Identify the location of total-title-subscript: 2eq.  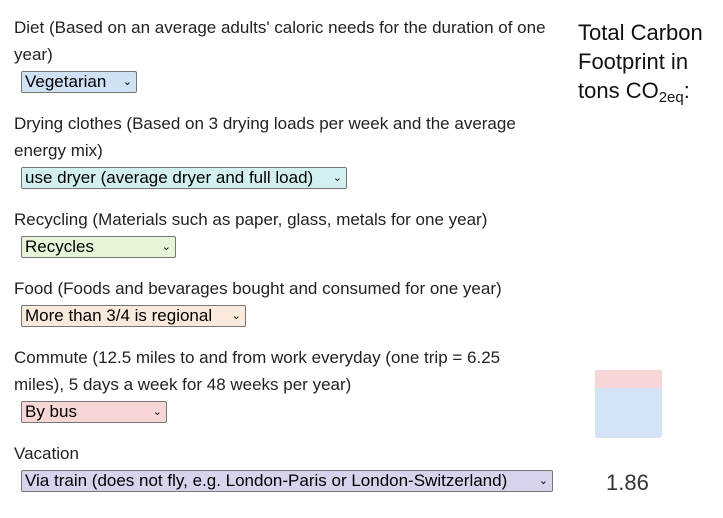
(671, 97).